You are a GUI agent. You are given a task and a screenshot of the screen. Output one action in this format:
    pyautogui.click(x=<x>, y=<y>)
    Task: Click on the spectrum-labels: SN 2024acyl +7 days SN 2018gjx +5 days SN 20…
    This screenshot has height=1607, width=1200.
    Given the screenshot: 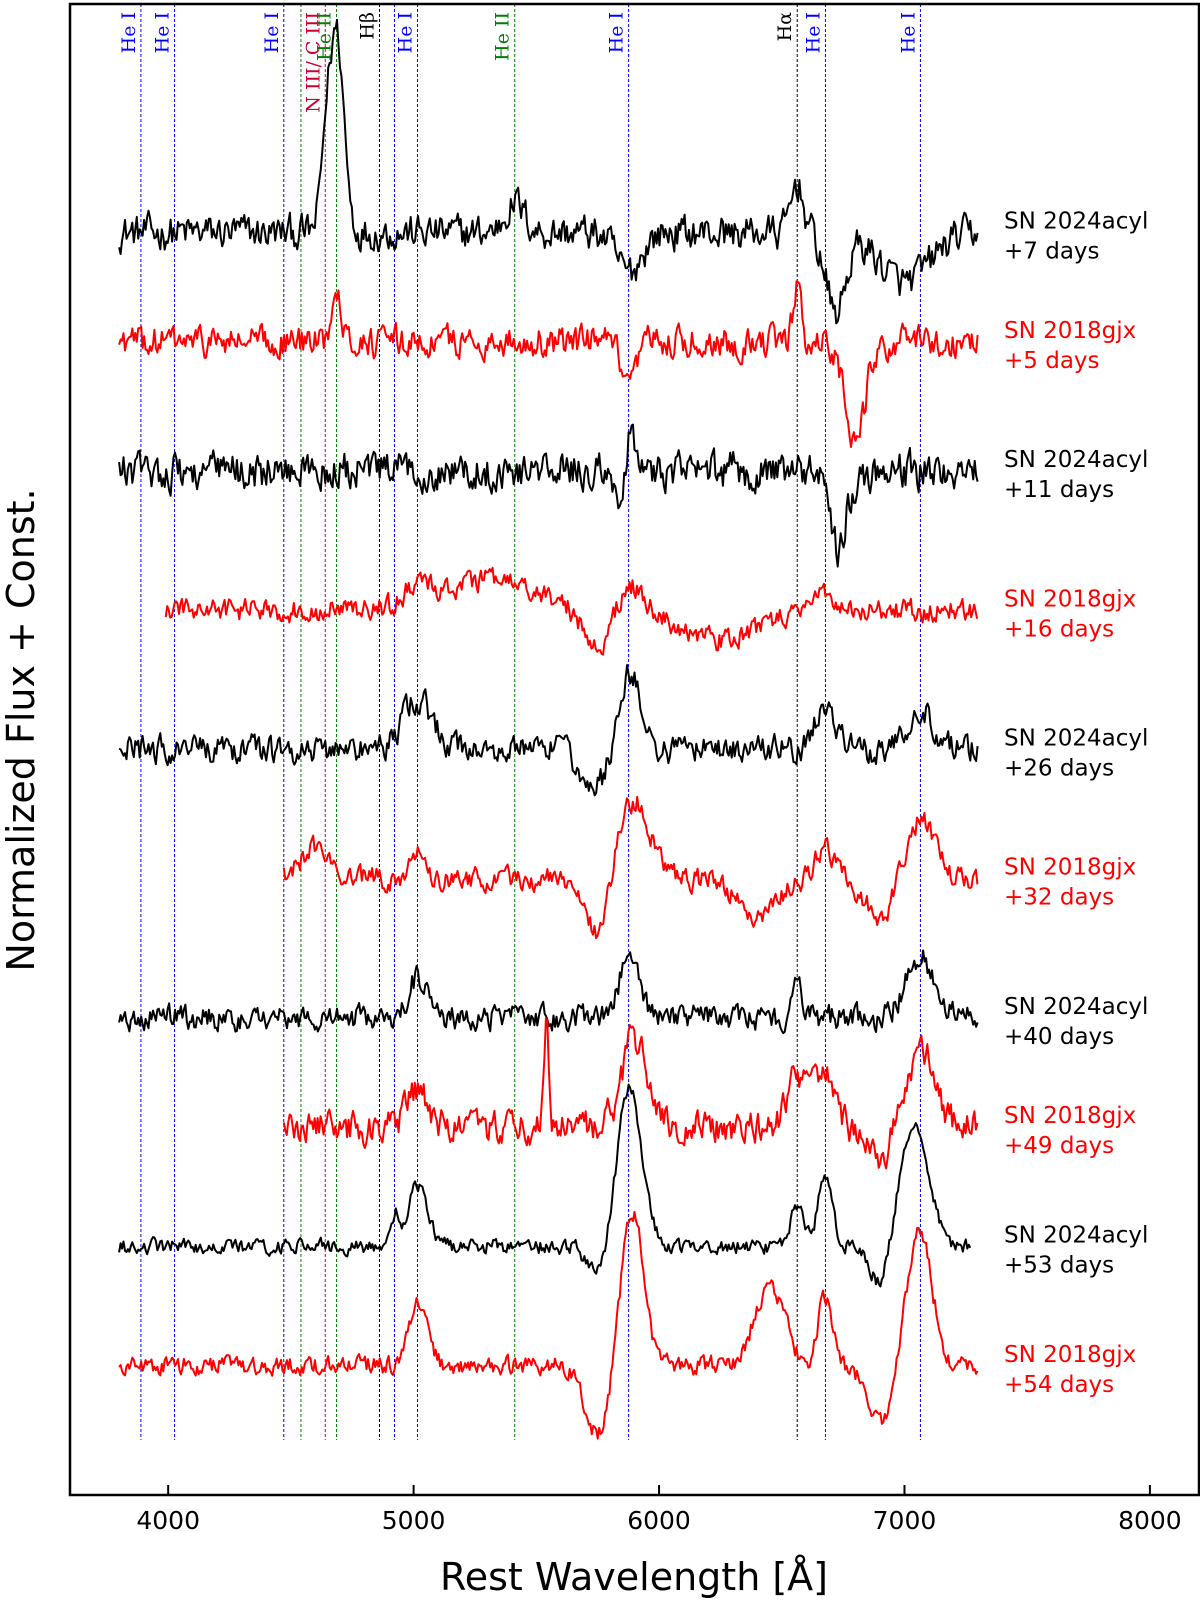 What is the action you would take?
    pyautogui.click(x=1076, y=803)
    